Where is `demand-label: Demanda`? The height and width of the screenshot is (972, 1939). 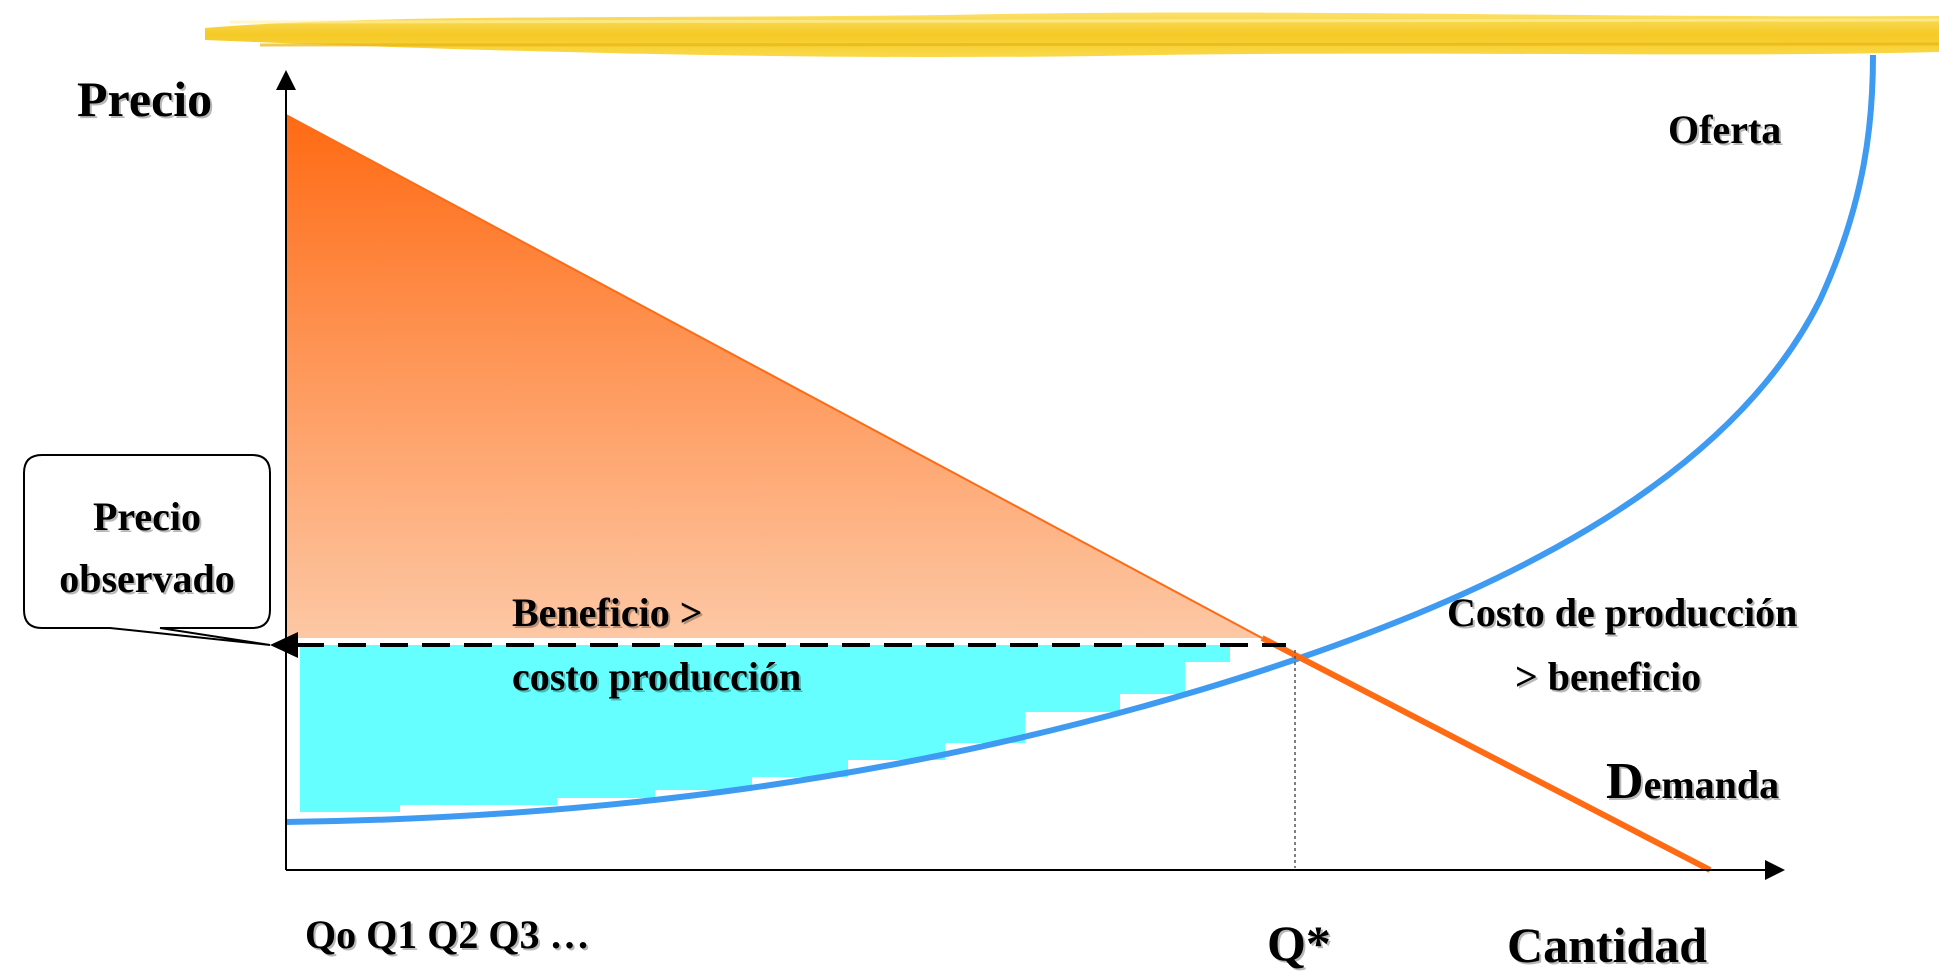 demand-label: Demanda is located at coordinates (1692, 781).